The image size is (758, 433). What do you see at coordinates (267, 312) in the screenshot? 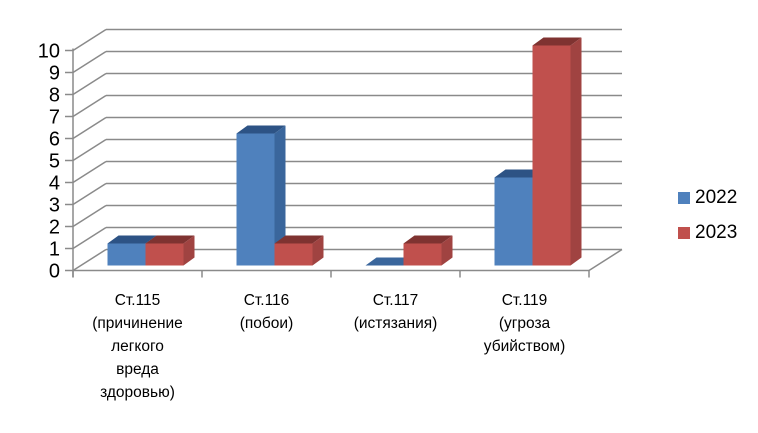
I see `category-label-2: Ст.116 (побои)` at bounding box center [267, 312].